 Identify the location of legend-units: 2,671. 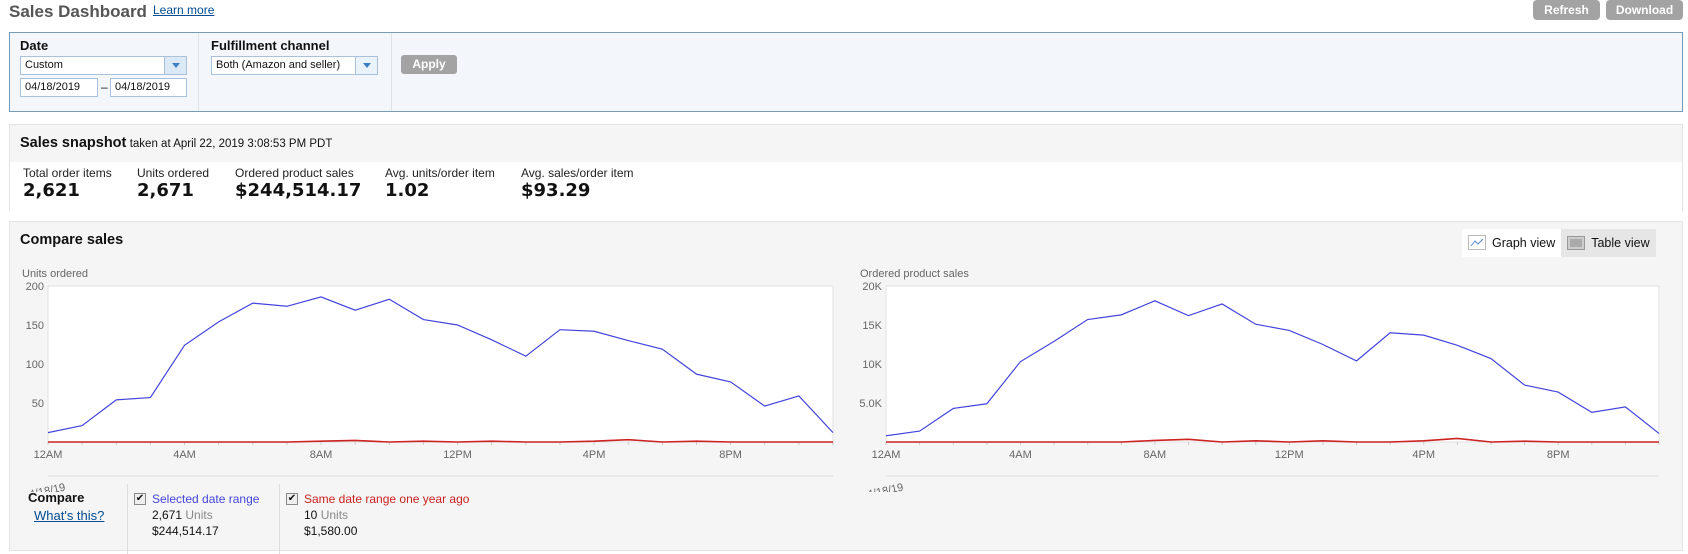
(167, 515).